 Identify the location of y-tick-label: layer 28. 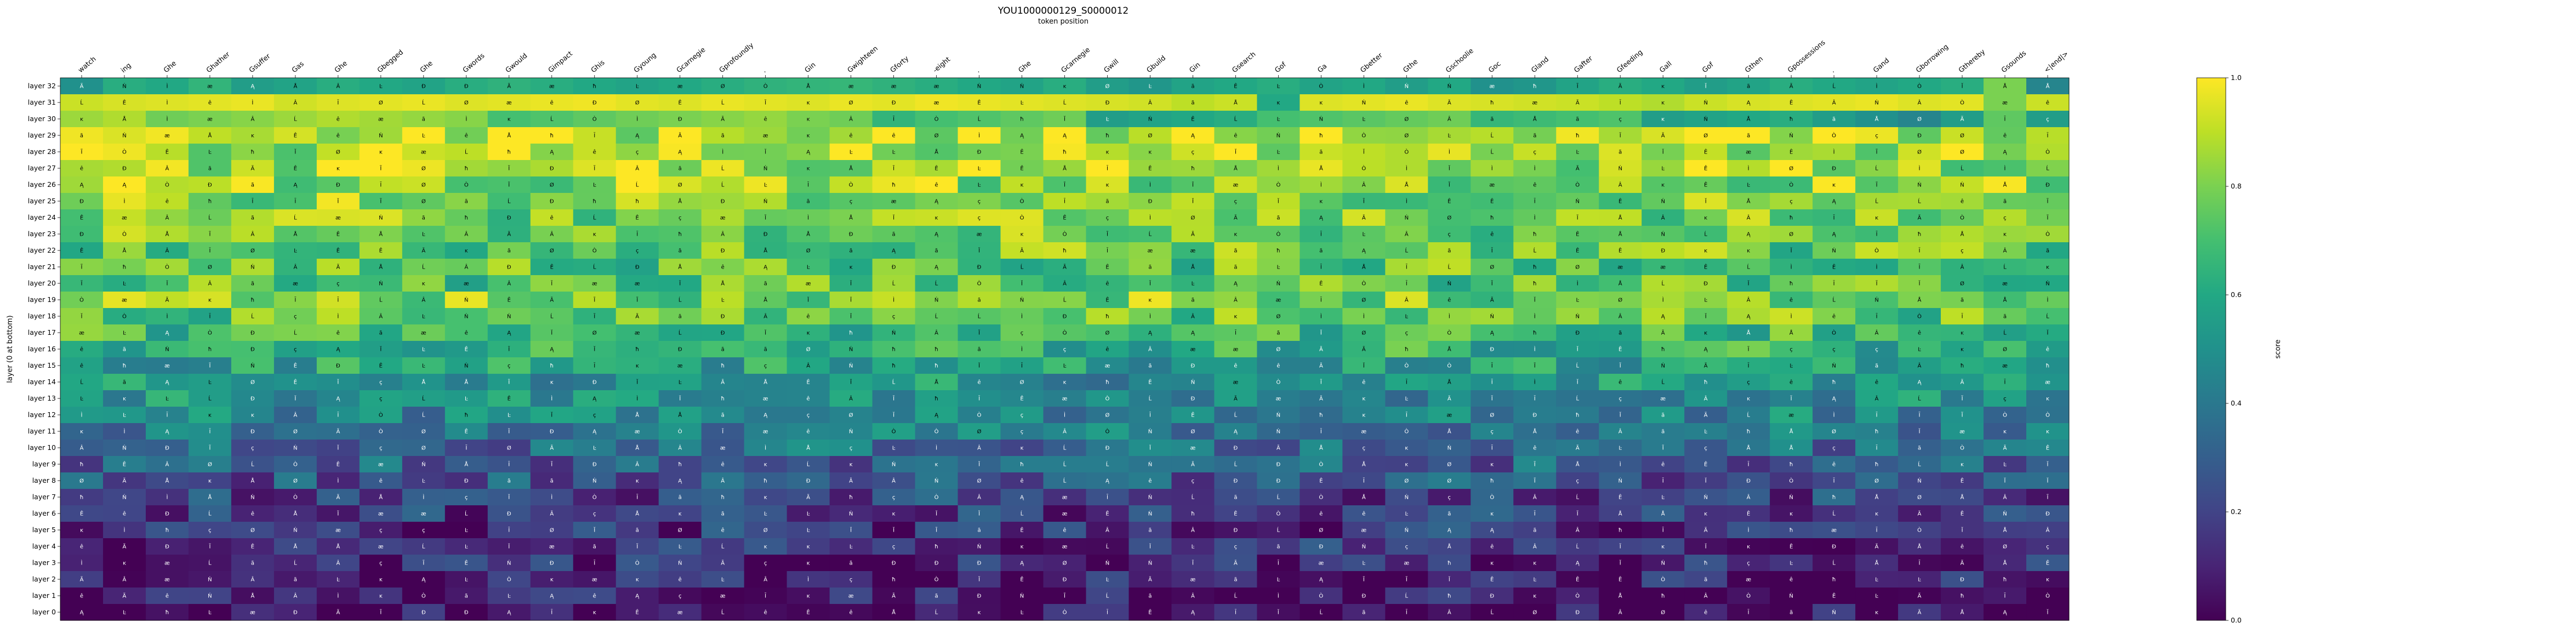
(42, 151).